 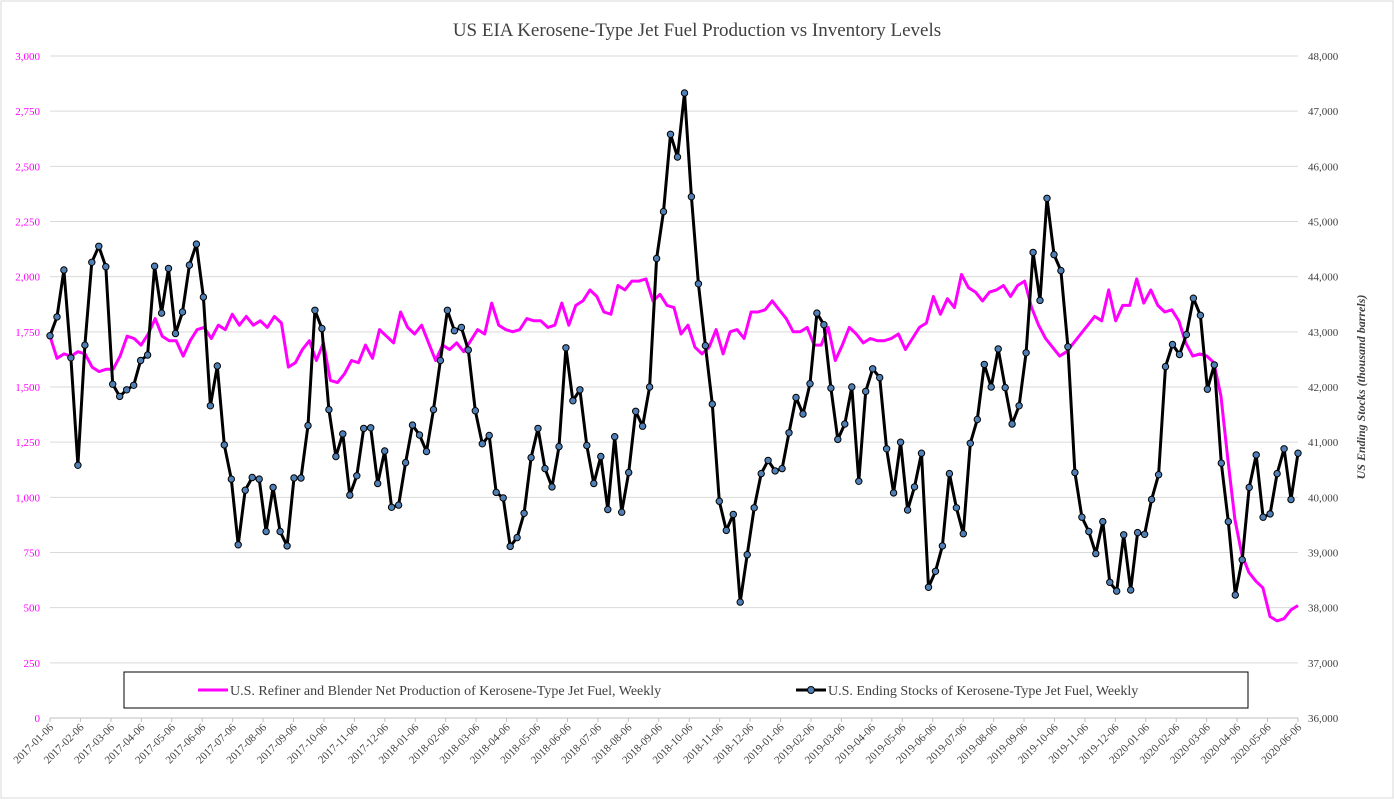 What do you see at coordinates (1323, 333) in the screenshot?
I see `right-tick-label: 43,000` at bounding box center [1323, 333].